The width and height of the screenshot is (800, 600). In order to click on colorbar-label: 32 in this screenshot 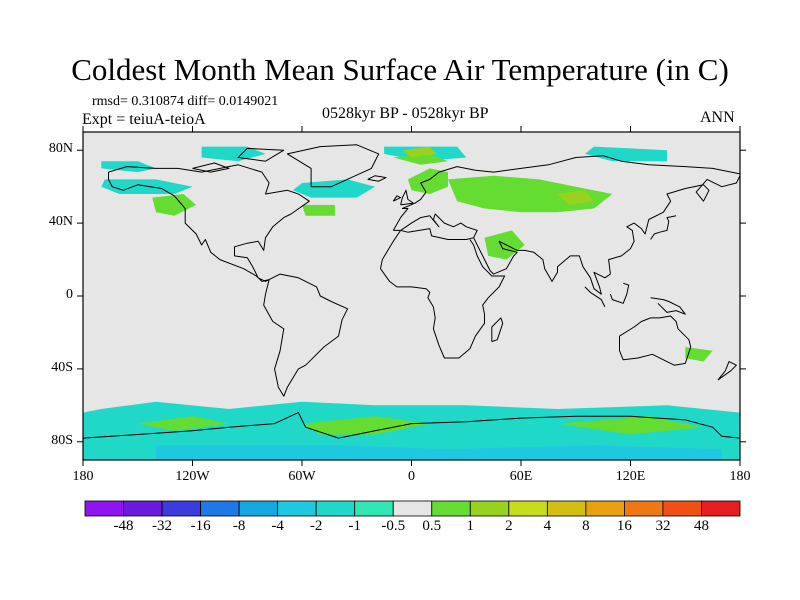, I will do `click(663, 526)`.